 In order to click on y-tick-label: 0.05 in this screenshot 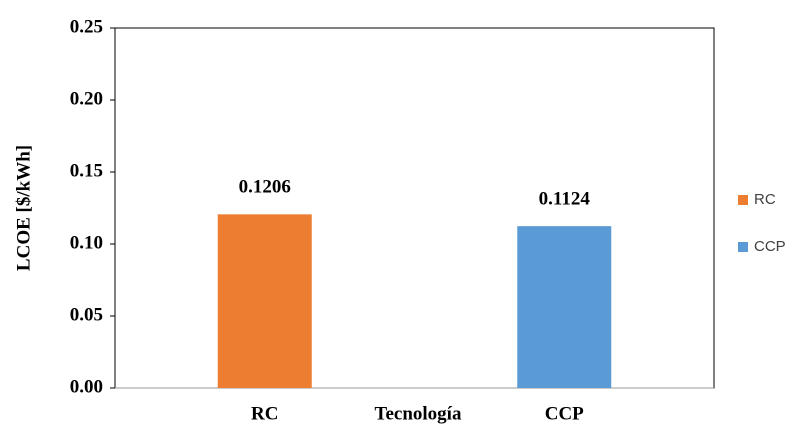, I will do `click(86, 314)`.